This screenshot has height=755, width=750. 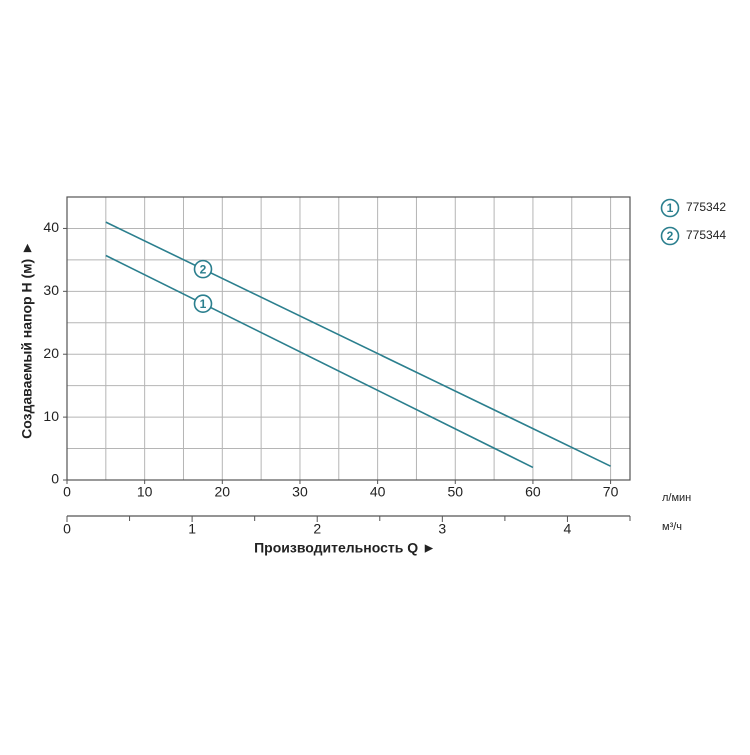 I want to click on x-tick-label: 0, so click(x=67, y=492).